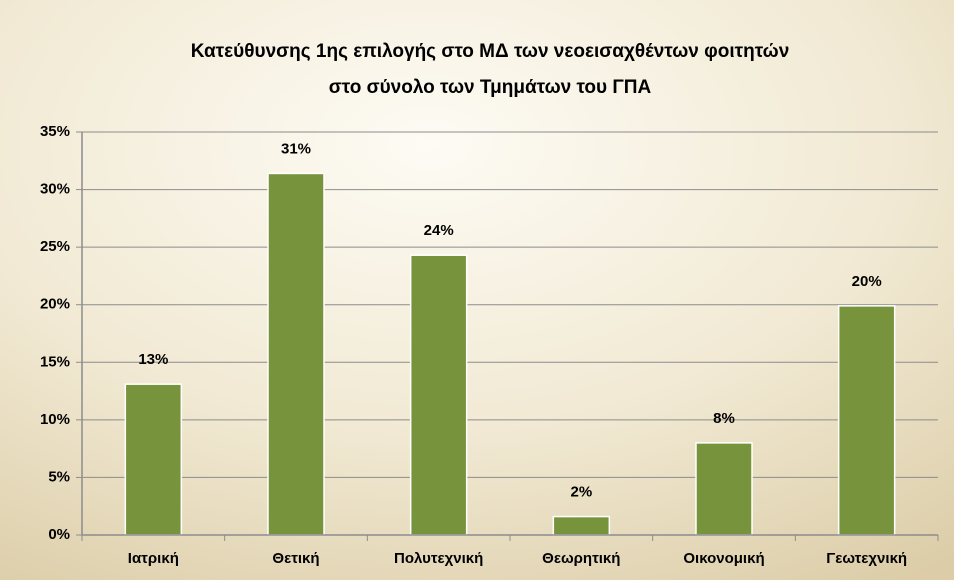 This screenshot has height=580, width=954. What do you see at coordinates (296, 148) in the screenshot?
I see `data-label: 31%` at bounding box center [296, 148].